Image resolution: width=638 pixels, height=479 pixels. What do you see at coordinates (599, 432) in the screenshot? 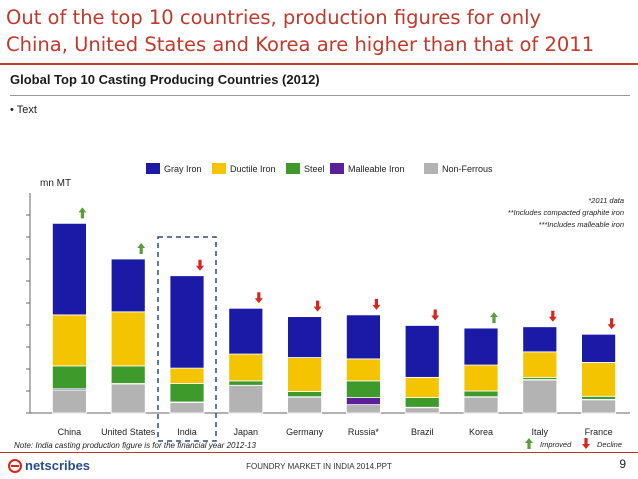
I see `x-tick-label-france: France` at bounding box center [599, 432].